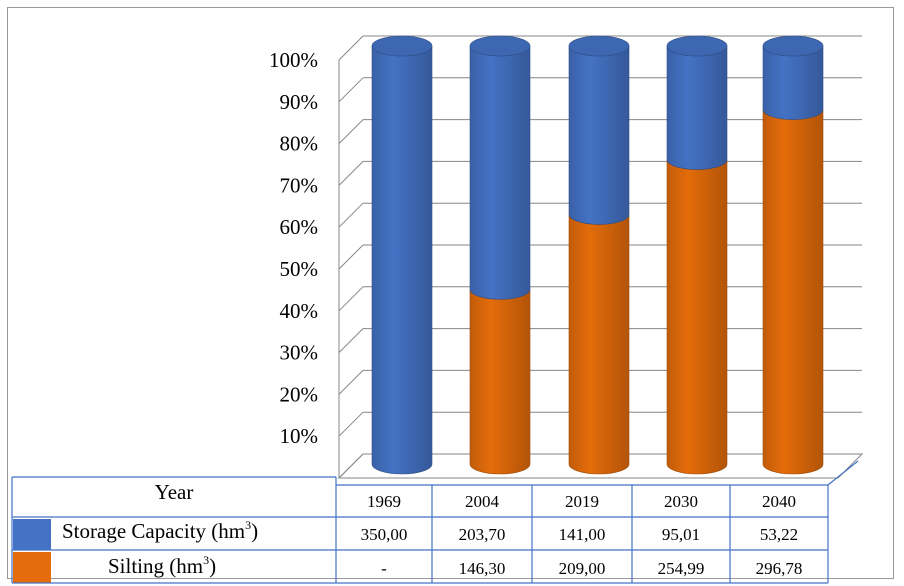 The width and height of the screenshot is (904, 586). What do you see at coordinates (482, 501) in the screenshot?
I see `category-label: 2004` at bounding box center [482, 501].